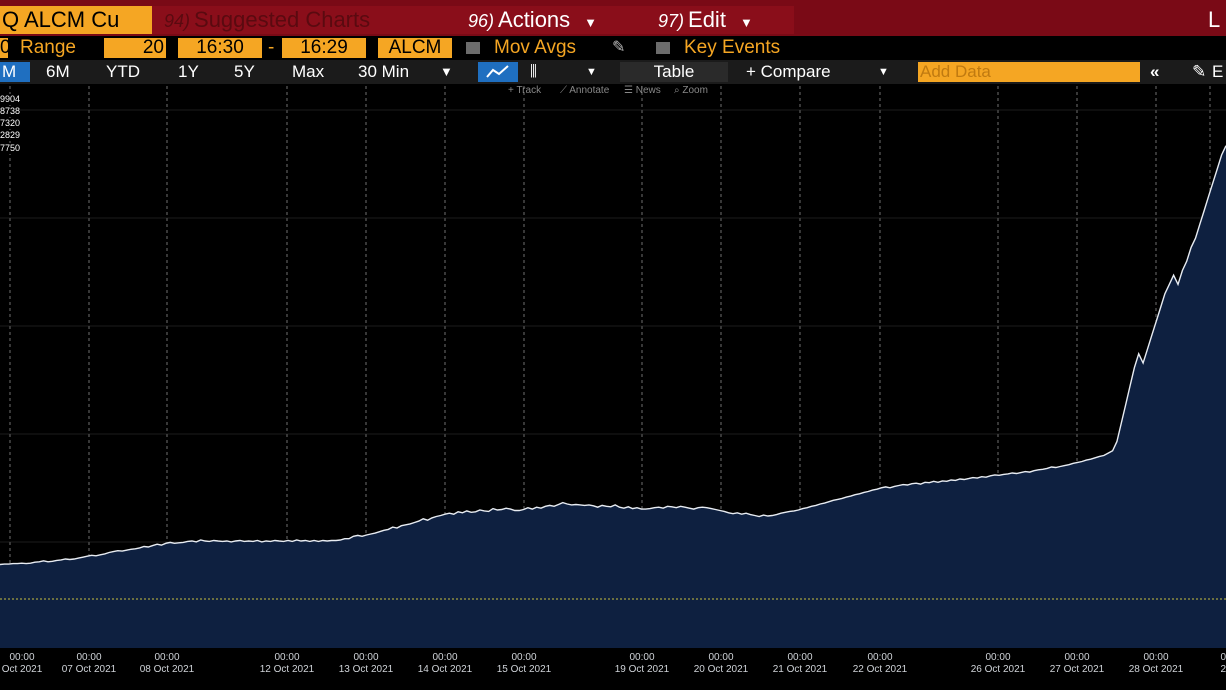 Image resolution: width=1226 pixels, height=690 pixels. What do you see at coordinates (10, 99) in the screenshot?
I see `legend-value-1: 9904` at bounding box center [10, 99].